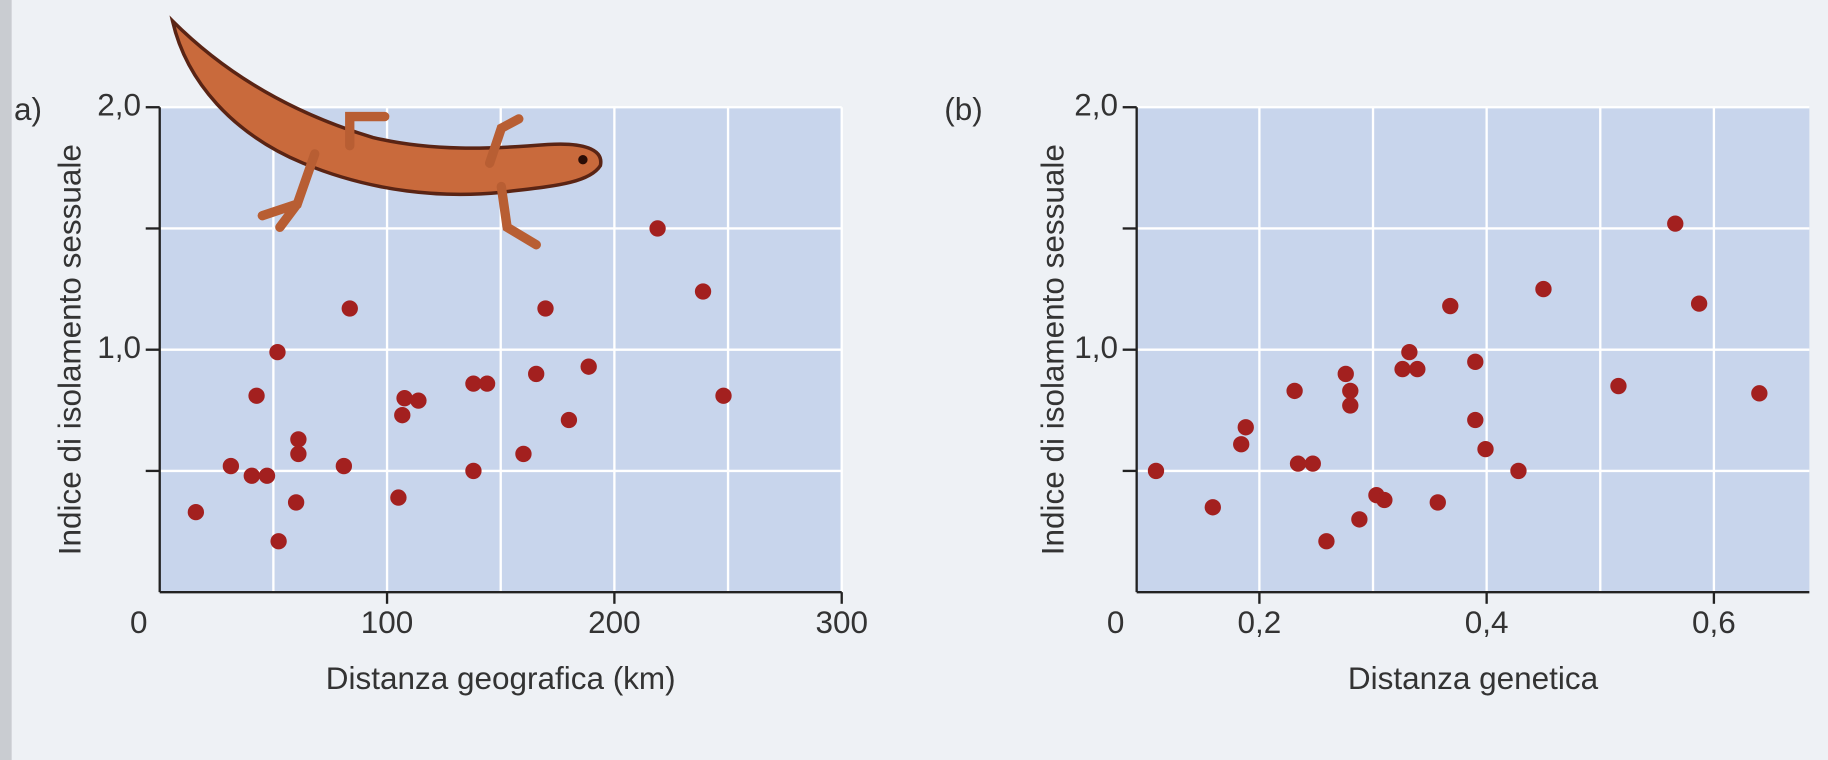 This screenshot has height=760, width=1828. I want to click on salamander-illustration, so click(386, 132).